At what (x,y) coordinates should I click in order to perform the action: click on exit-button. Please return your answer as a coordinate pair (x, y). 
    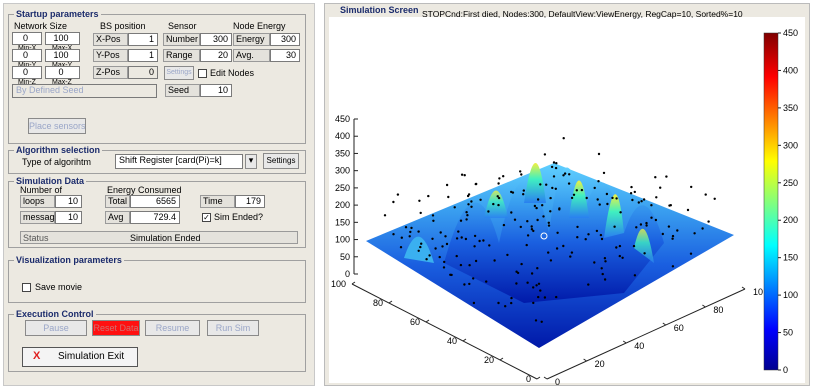
    Looking at the image, I should click on (80, 357).